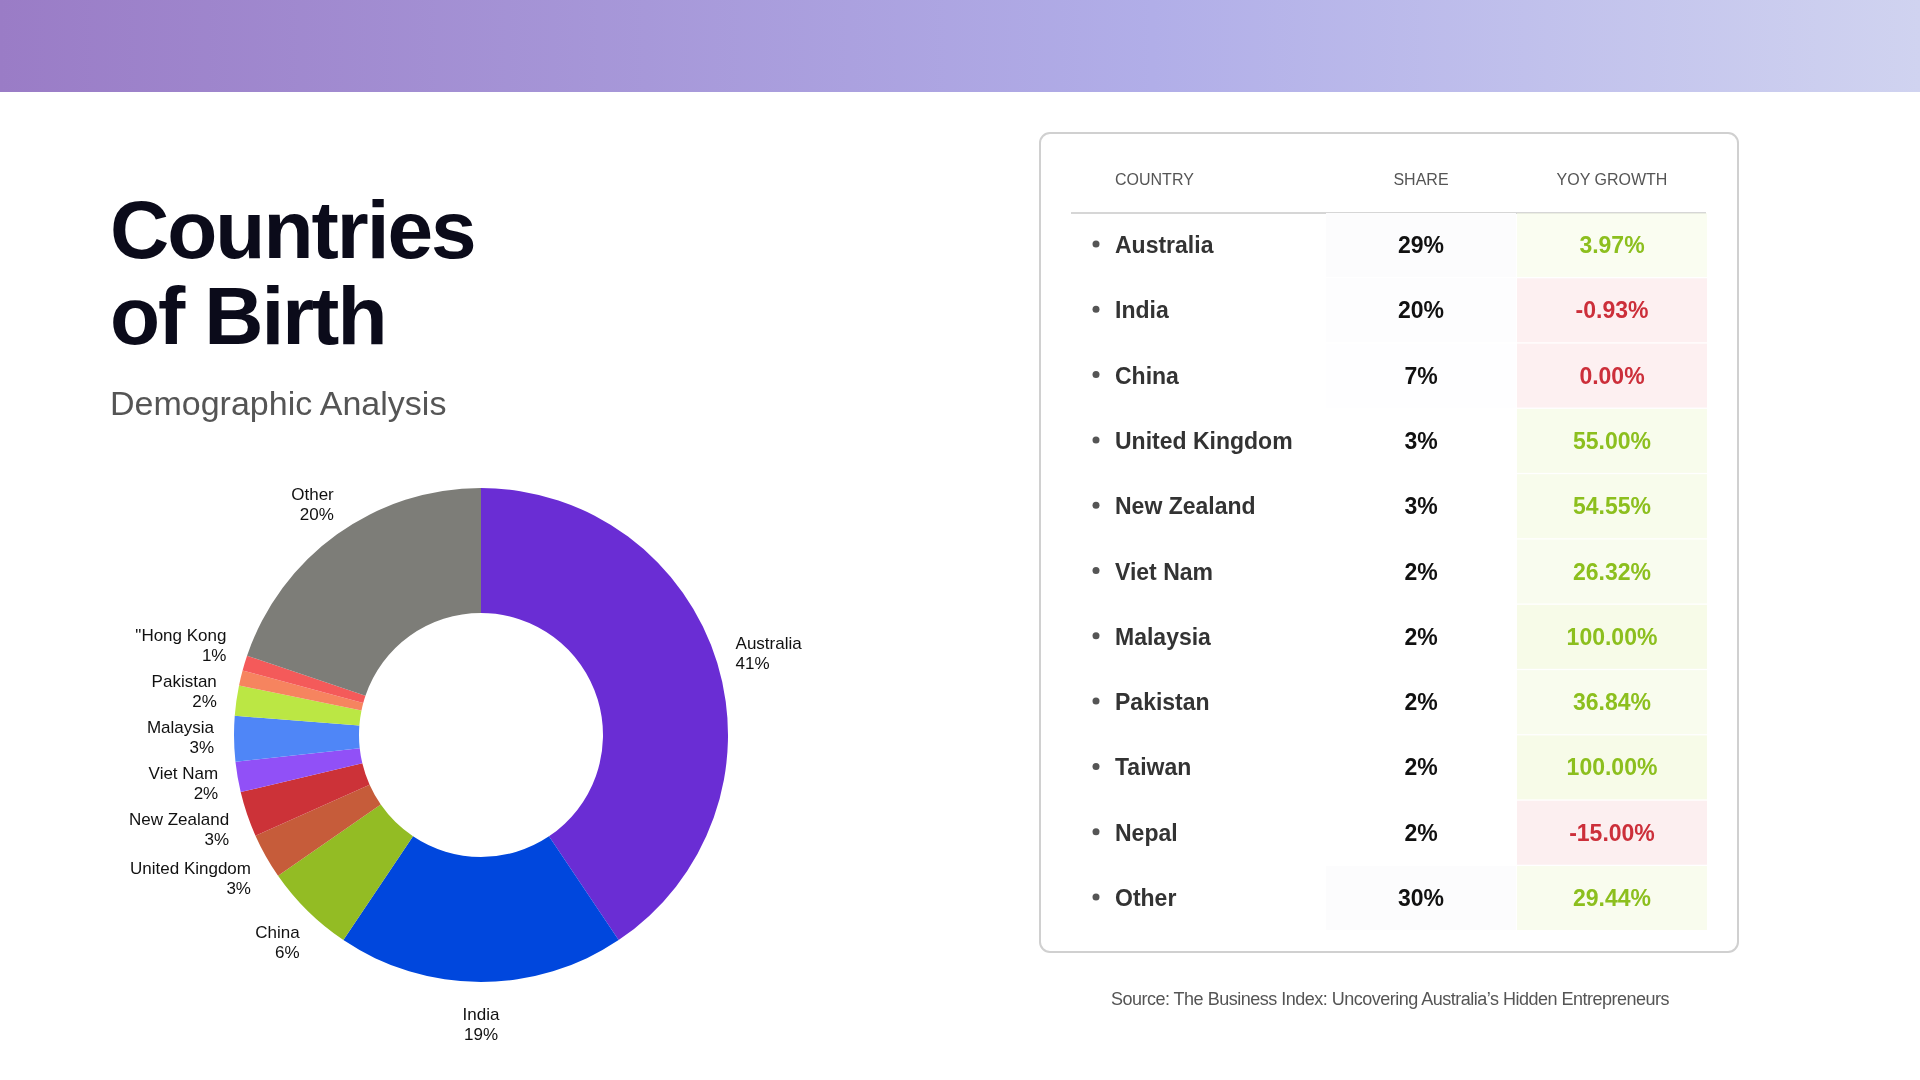 This screenshot has height=1080, width=1920. What do you see at coordinates (1612, 702) in the screenshot?
I see `data-label: 36.84%` at bounding box center [1612, 702].